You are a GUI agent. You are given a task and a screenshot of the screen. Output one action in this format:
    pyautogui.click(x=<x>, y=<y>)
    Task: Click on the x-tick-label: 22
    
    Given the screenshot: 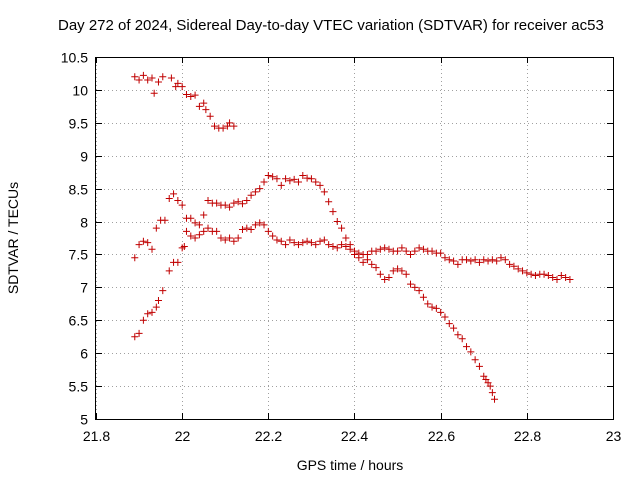 What is the action you would take?
    pyautogui.click(x=183, y=436)
    